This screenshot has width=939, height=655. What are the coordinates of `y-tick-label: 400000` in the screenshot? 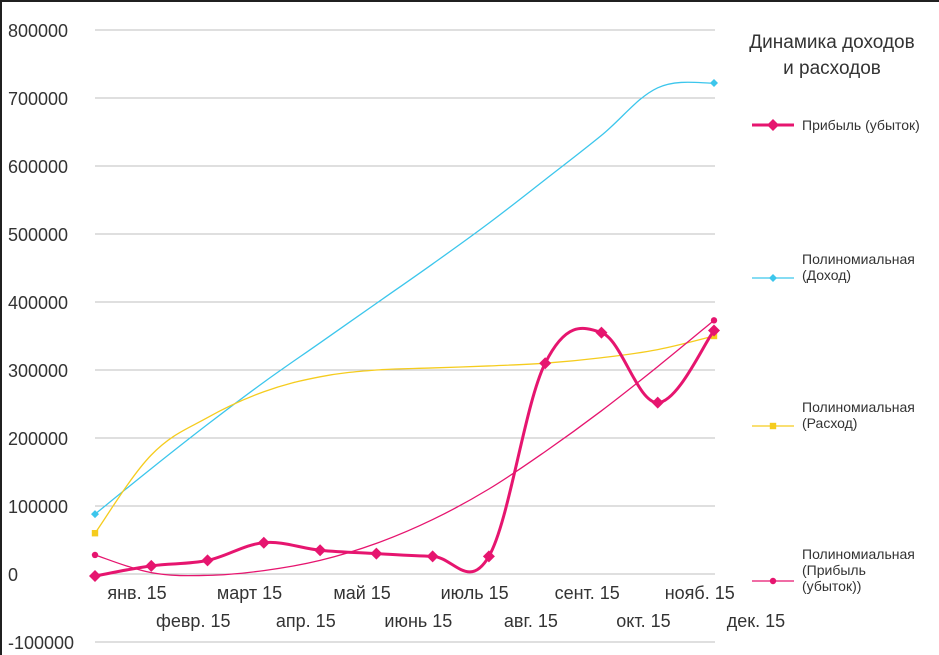 It's located at (38, 303).